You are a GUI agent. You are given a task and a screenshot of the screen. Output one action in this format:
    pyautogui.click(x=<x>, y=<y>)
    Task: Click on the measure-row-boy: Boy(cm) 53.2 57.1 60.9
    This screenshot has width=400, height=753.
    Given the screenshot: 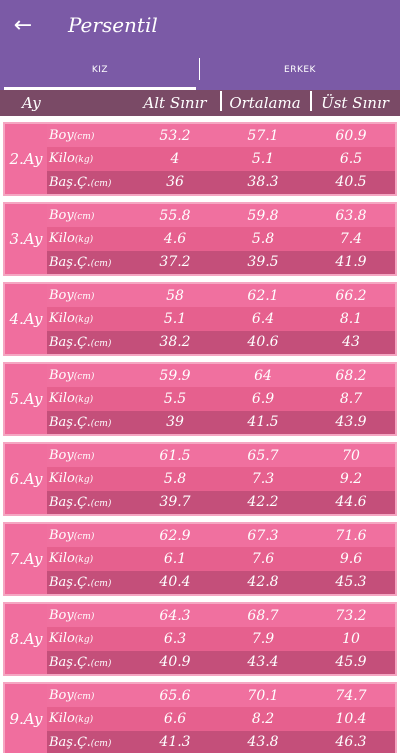 What is the action you would take?
    pyautogui.click(x=221, y=136)
    